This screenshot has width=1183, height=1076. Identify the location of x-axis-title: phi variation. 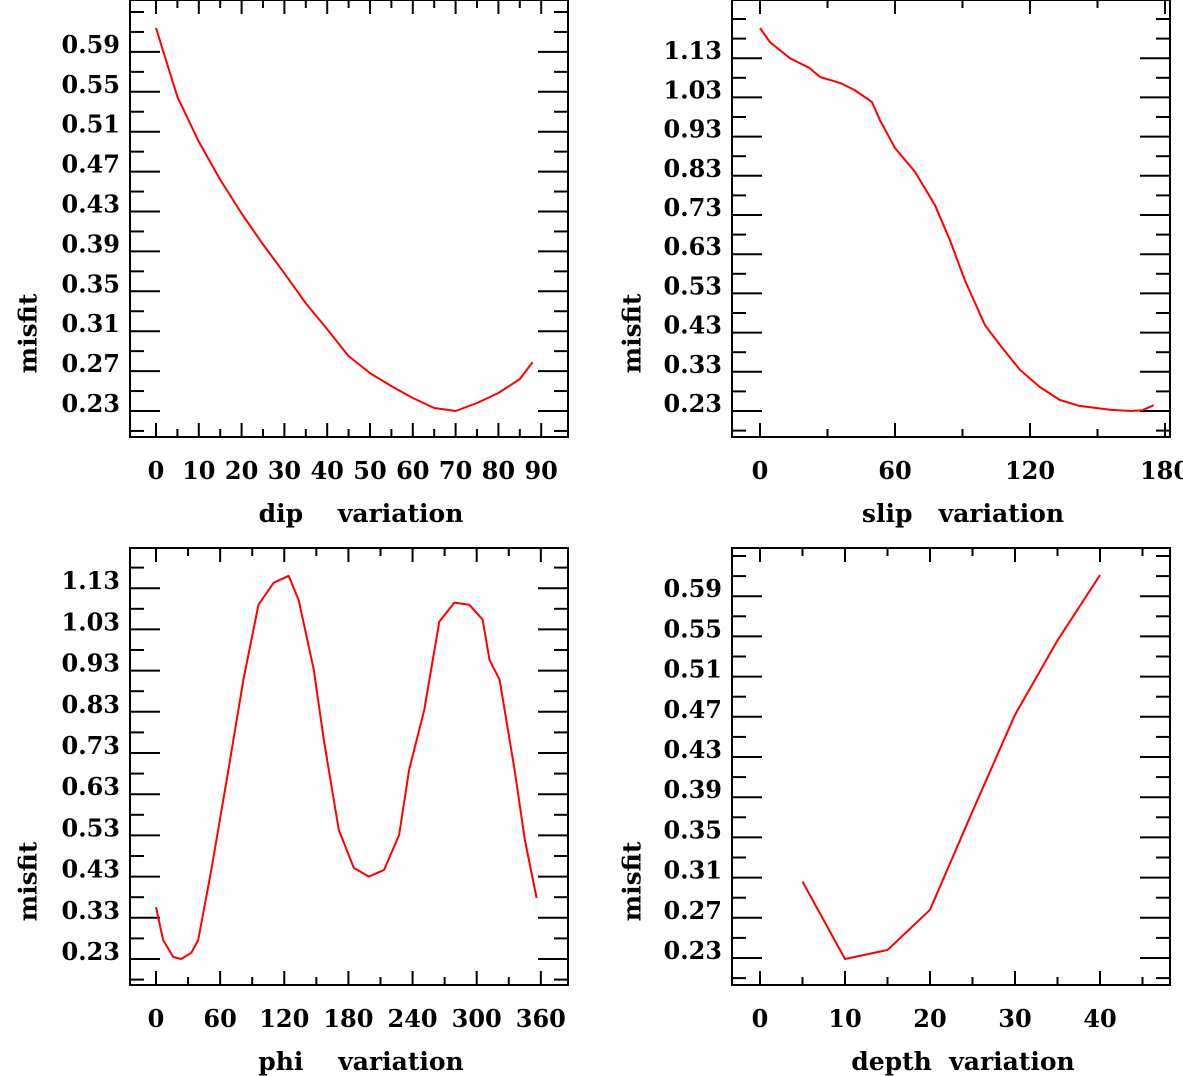
(360, 1061).